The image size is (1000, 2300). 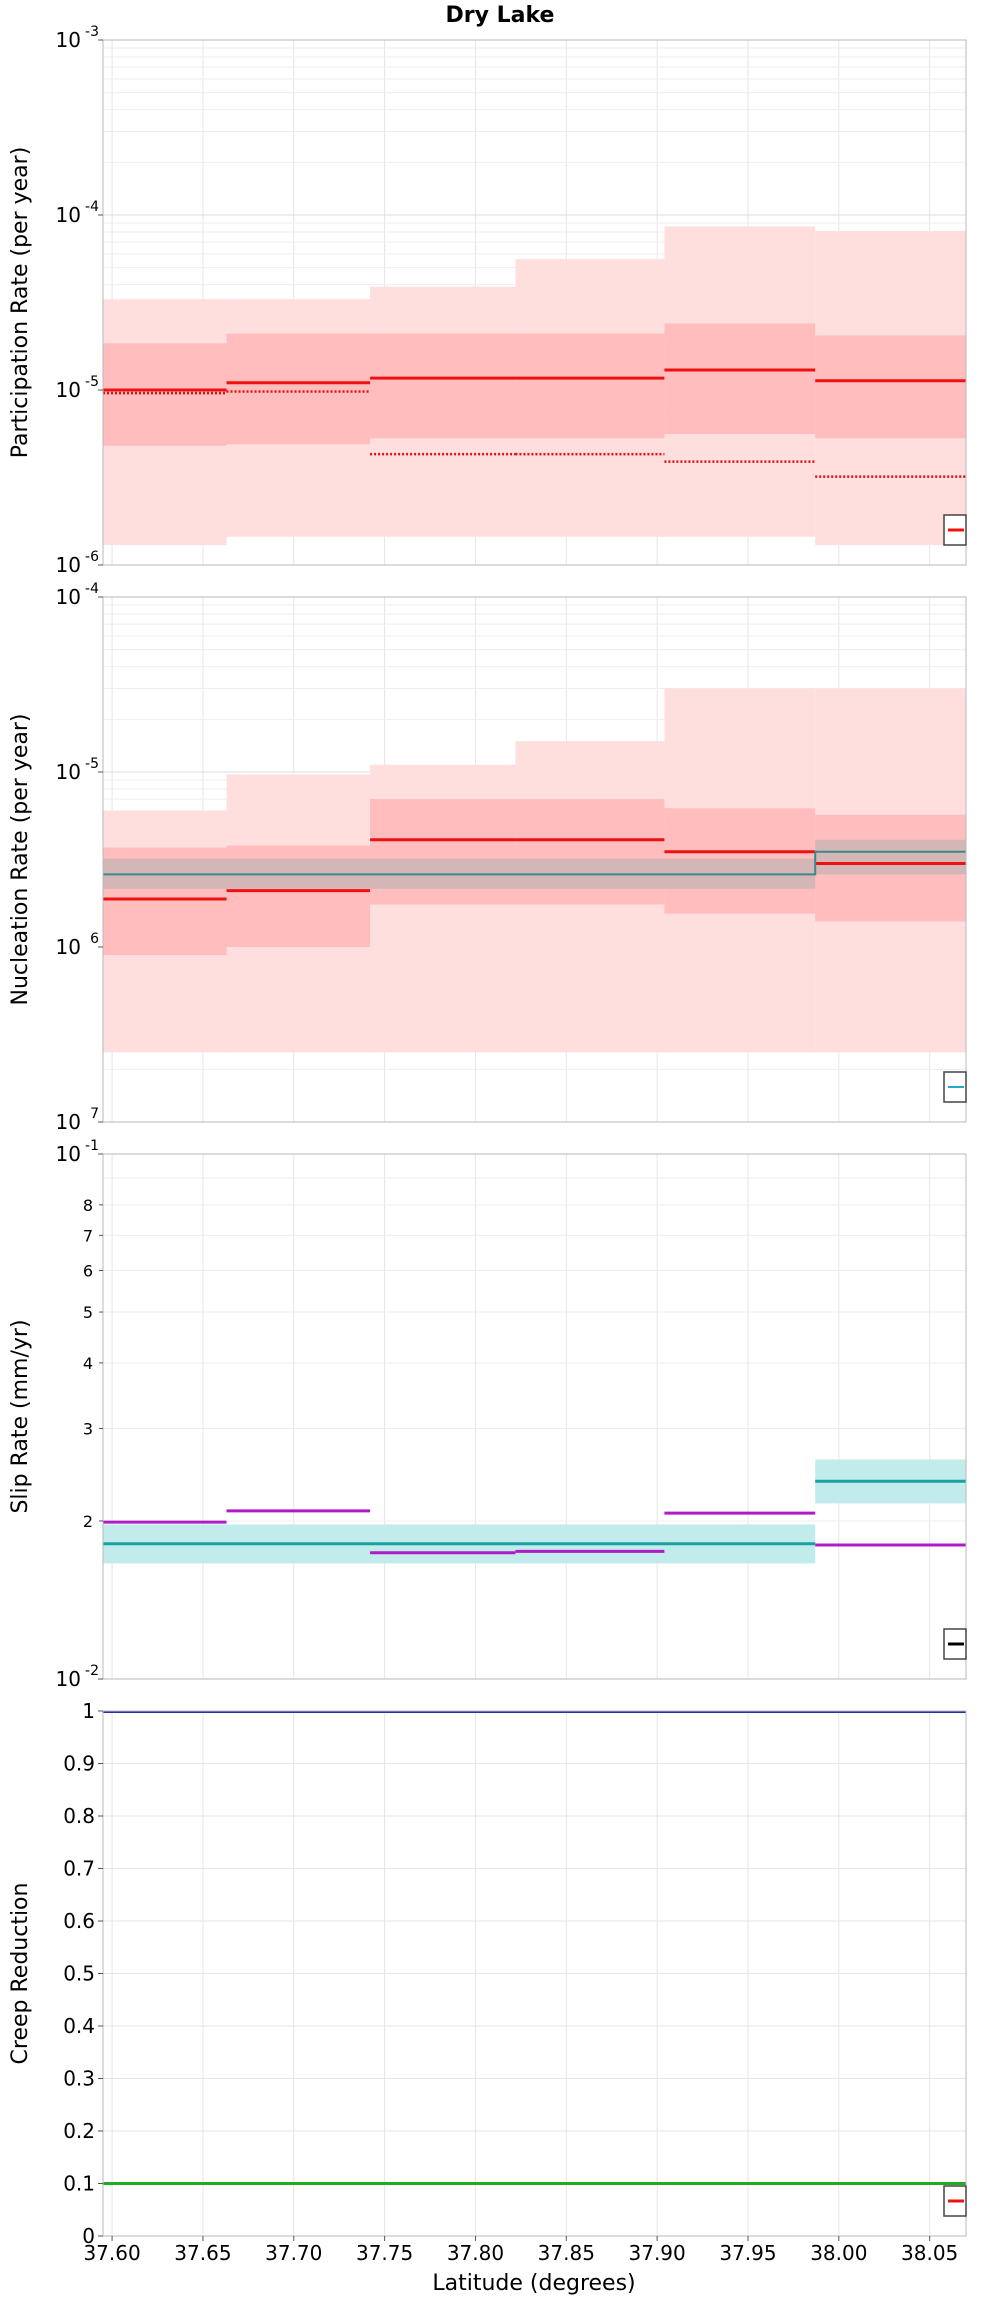 I want to click on y-tick-label: 0.9, so click(x=79, y=1764).